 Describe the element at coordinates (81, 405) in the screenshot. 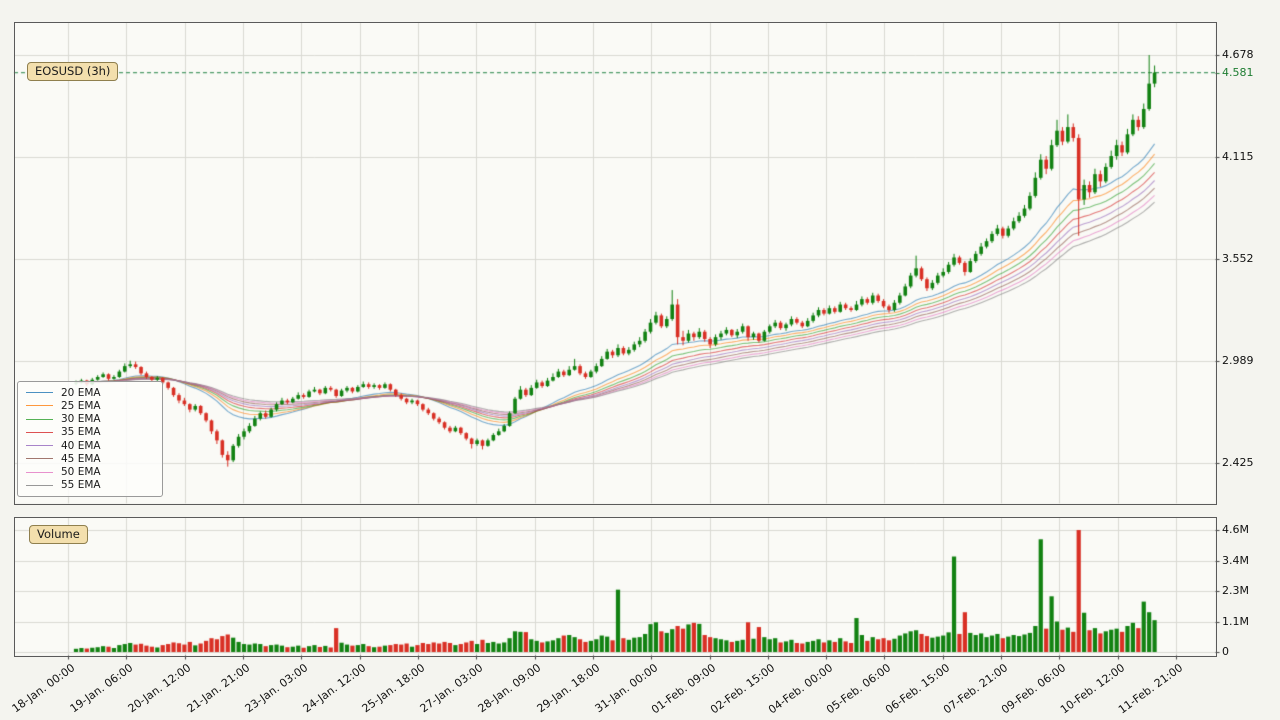

I see `legend-label: 25 EMA` at that location.